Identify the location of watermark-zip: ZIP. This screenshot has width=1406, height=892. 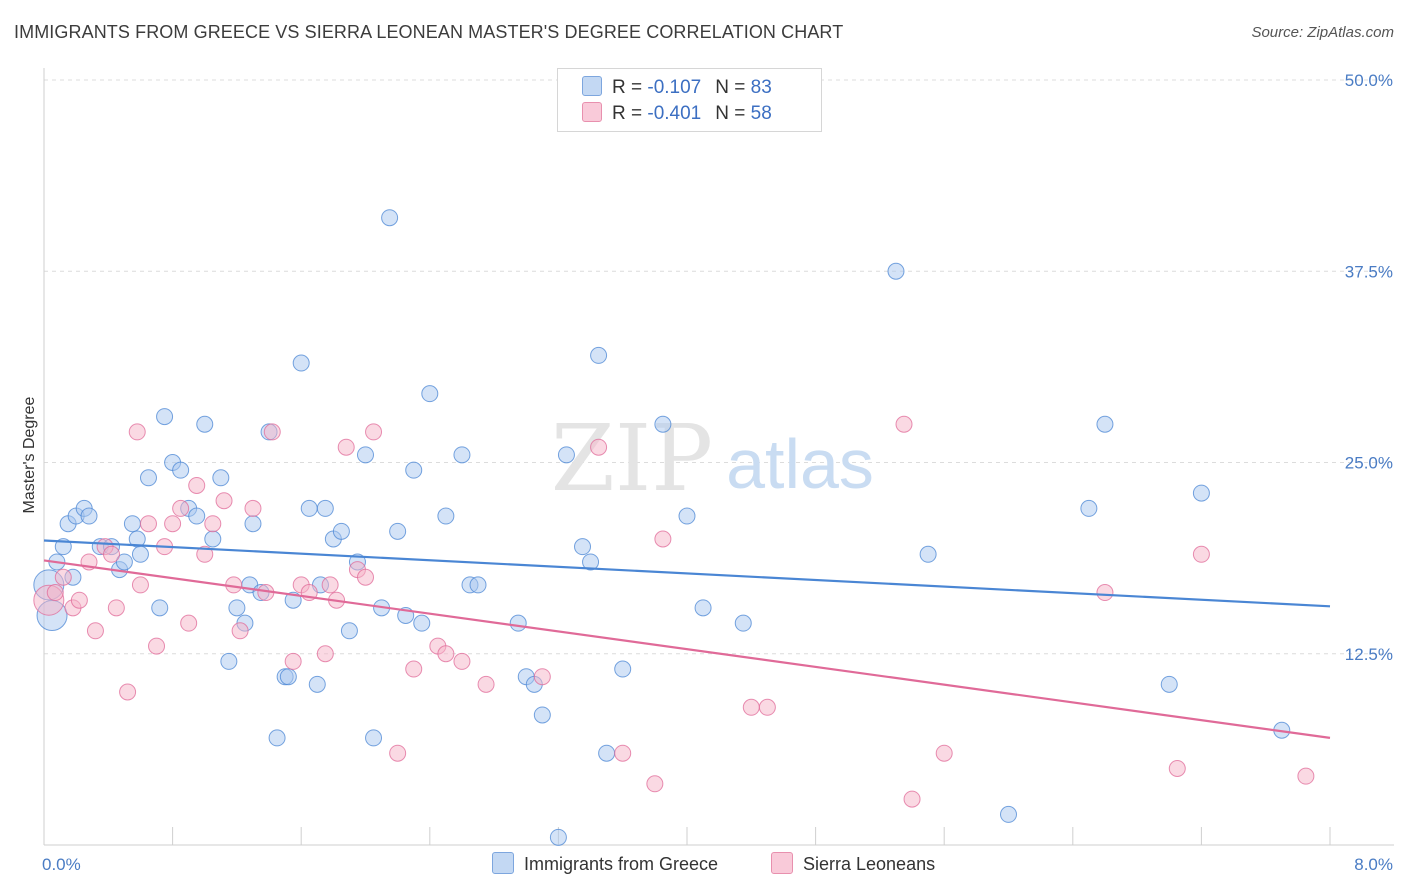
(632, 458).